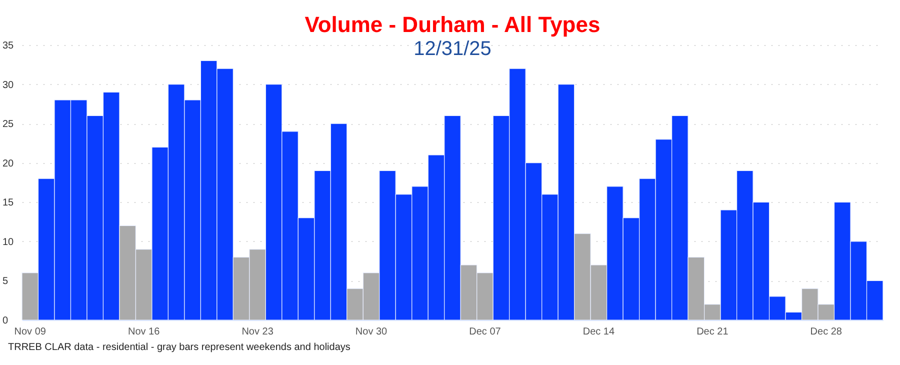 This screenshot has height=365, width=900. I want to click on x-tick-label: Nov 09, so click(30, 332).